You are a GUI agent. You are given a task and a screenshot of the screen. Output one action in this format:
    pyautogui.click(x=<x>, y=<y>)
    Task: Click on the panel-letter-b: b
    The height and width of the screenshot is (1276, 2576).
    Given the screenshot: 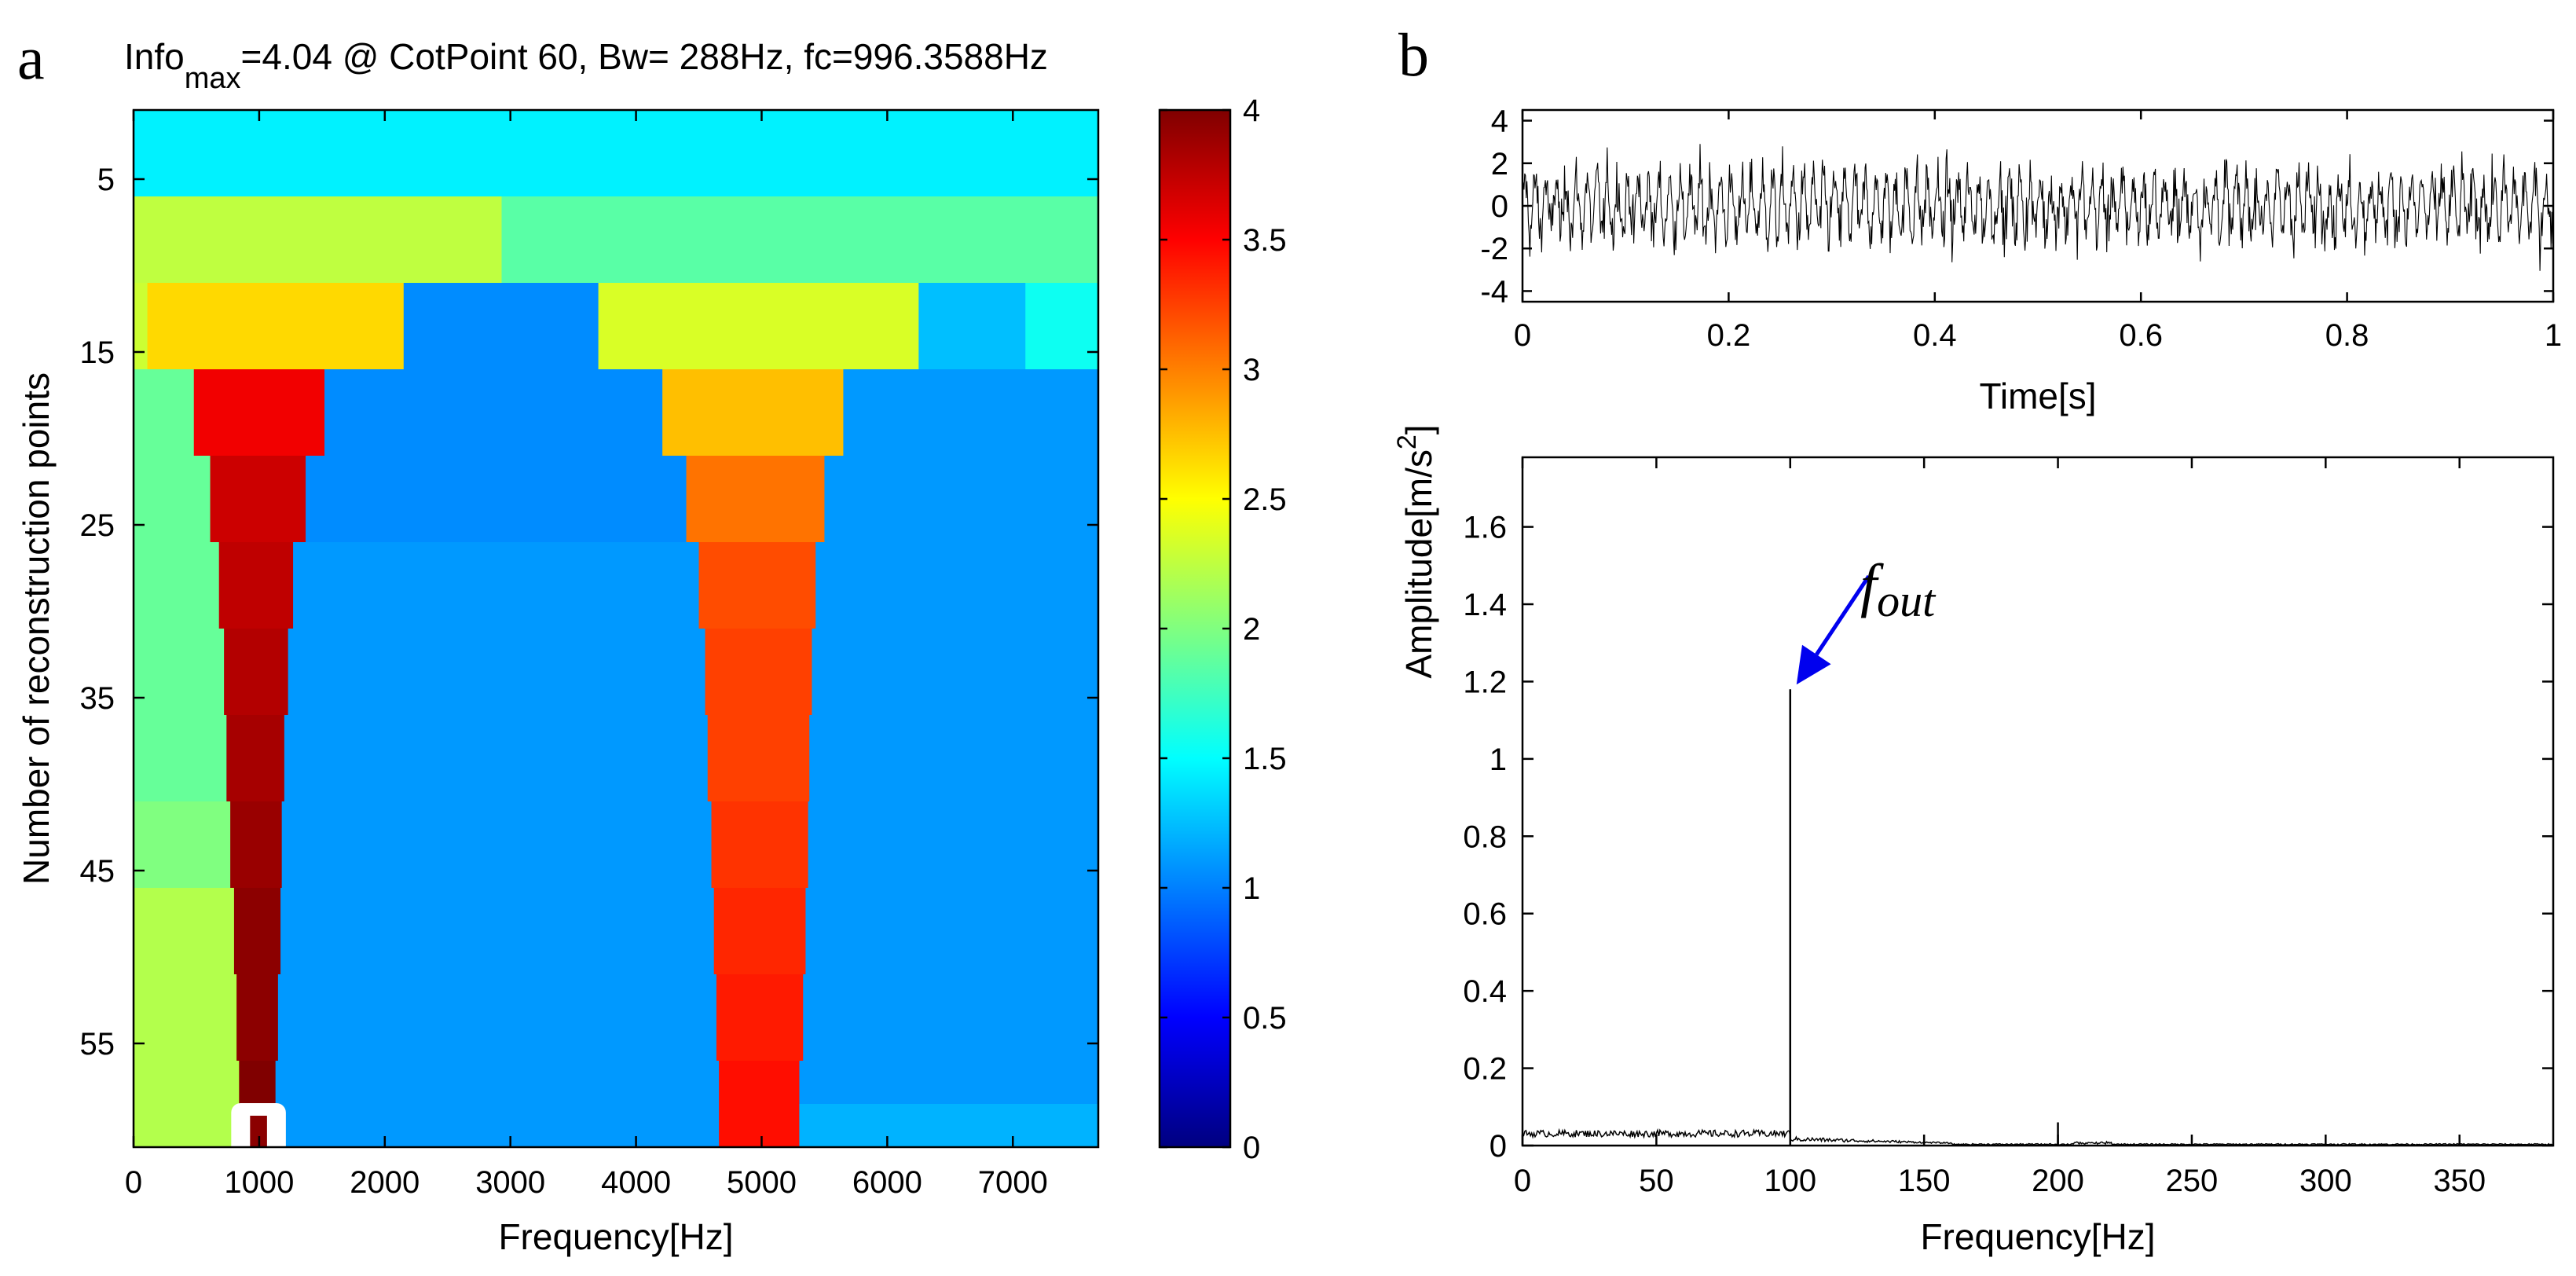 What is the action you would take?
    pyautogui.click(x=1413, y=54)
    